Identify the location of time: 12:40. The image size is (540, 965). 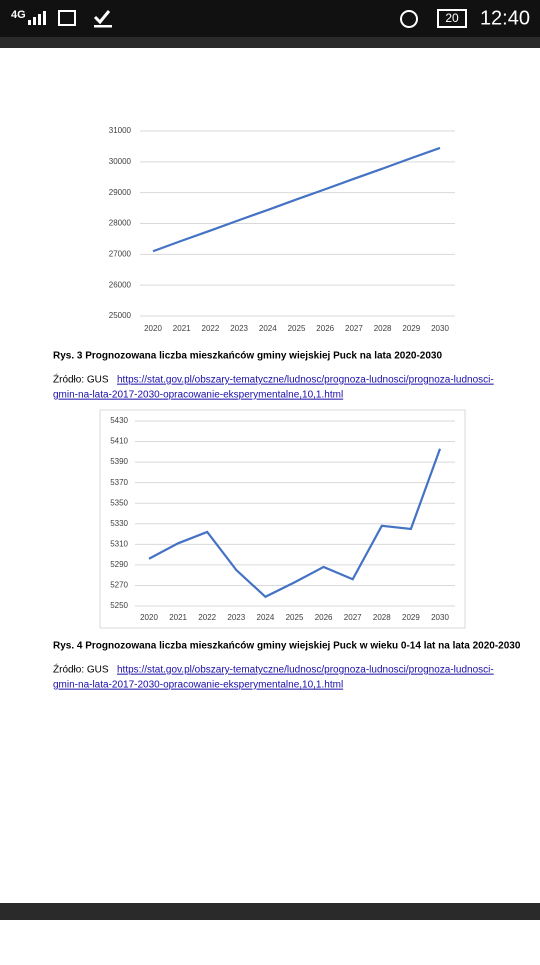
(505, 18).